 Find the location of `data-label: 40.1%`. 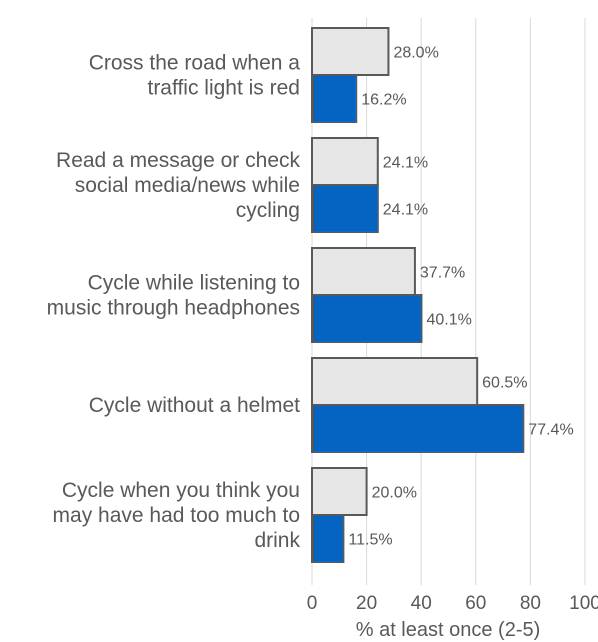

data-label: 40.1% is located at coordinates (448, 320).